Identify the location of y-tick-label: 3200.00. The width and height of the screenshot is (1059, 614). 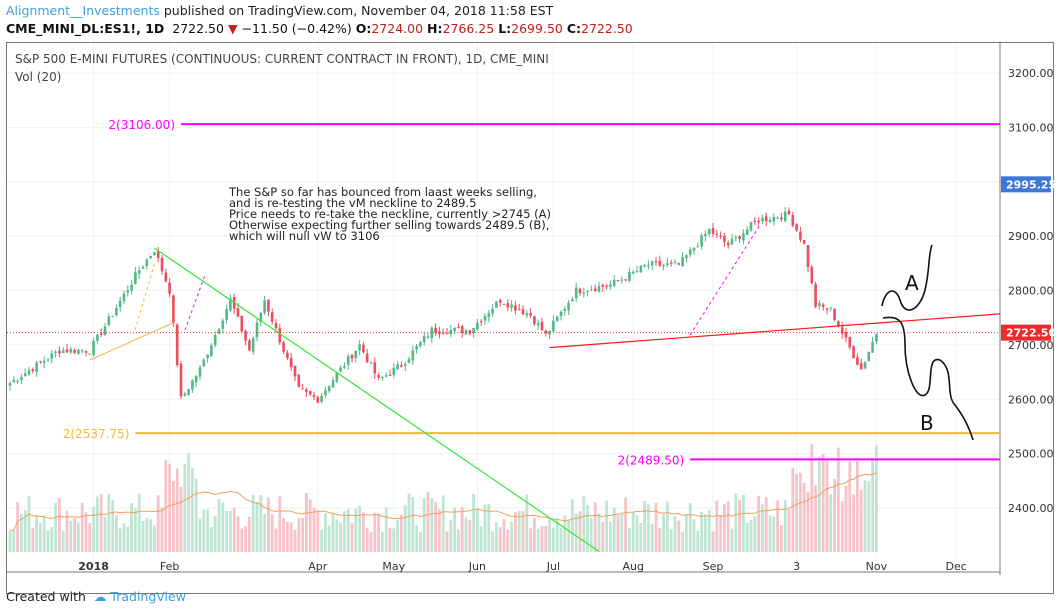
(1031, 73).